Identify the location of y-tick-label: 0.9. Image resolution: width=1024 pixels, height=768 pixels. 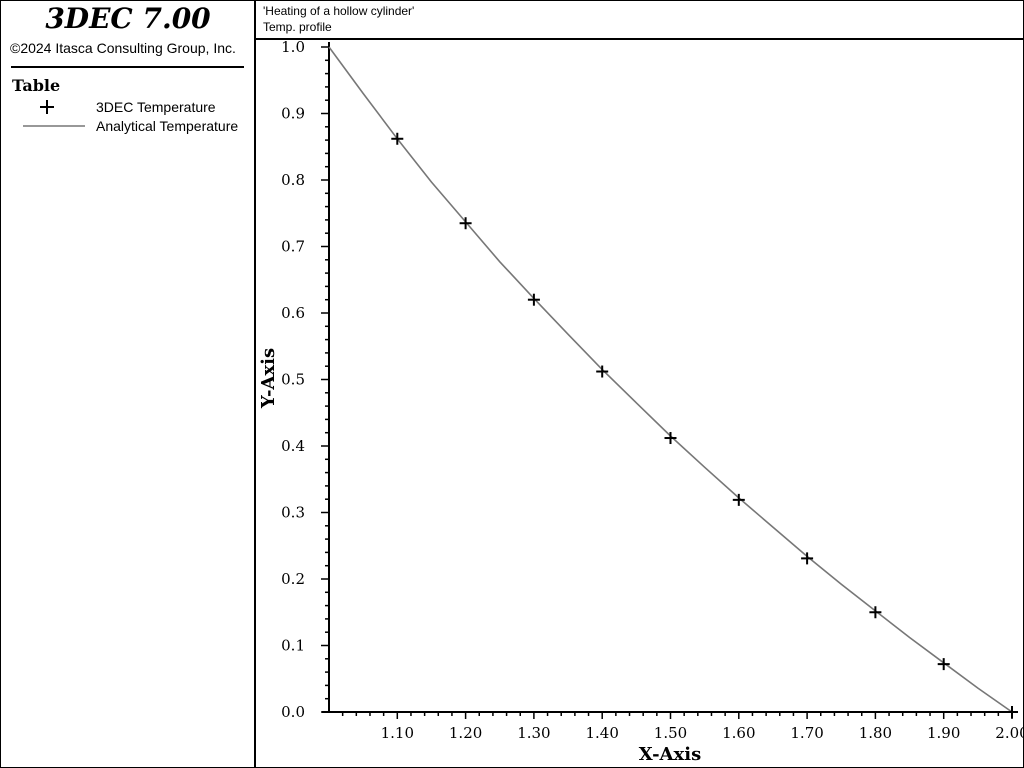
(293, 114).